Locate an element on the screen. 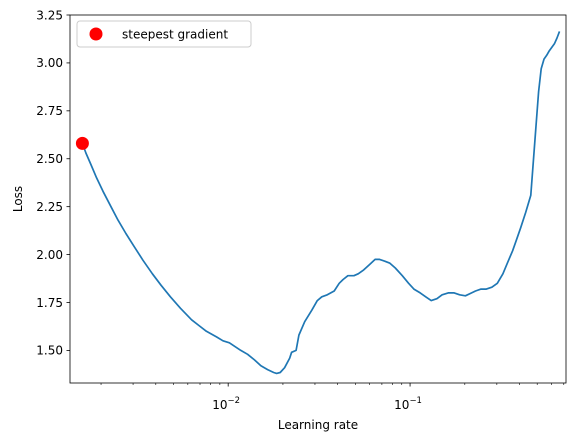 Image resolution: width=576 pixels, height=442 pixels. steepest-gradient-marker is located at coordinates (82, 143).